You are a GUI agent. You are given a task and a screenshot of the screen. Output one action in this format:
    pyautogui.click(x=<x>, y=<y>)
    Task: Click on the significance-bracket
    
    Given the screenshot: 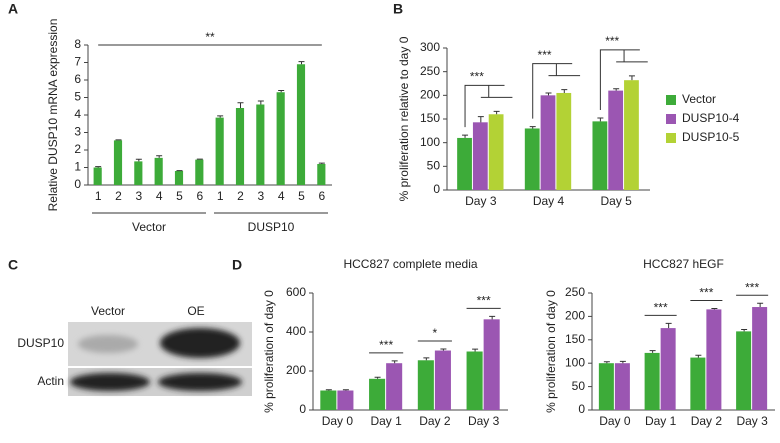 What is the action you would take?
    pyautogui.click(x=556, y=91)
    